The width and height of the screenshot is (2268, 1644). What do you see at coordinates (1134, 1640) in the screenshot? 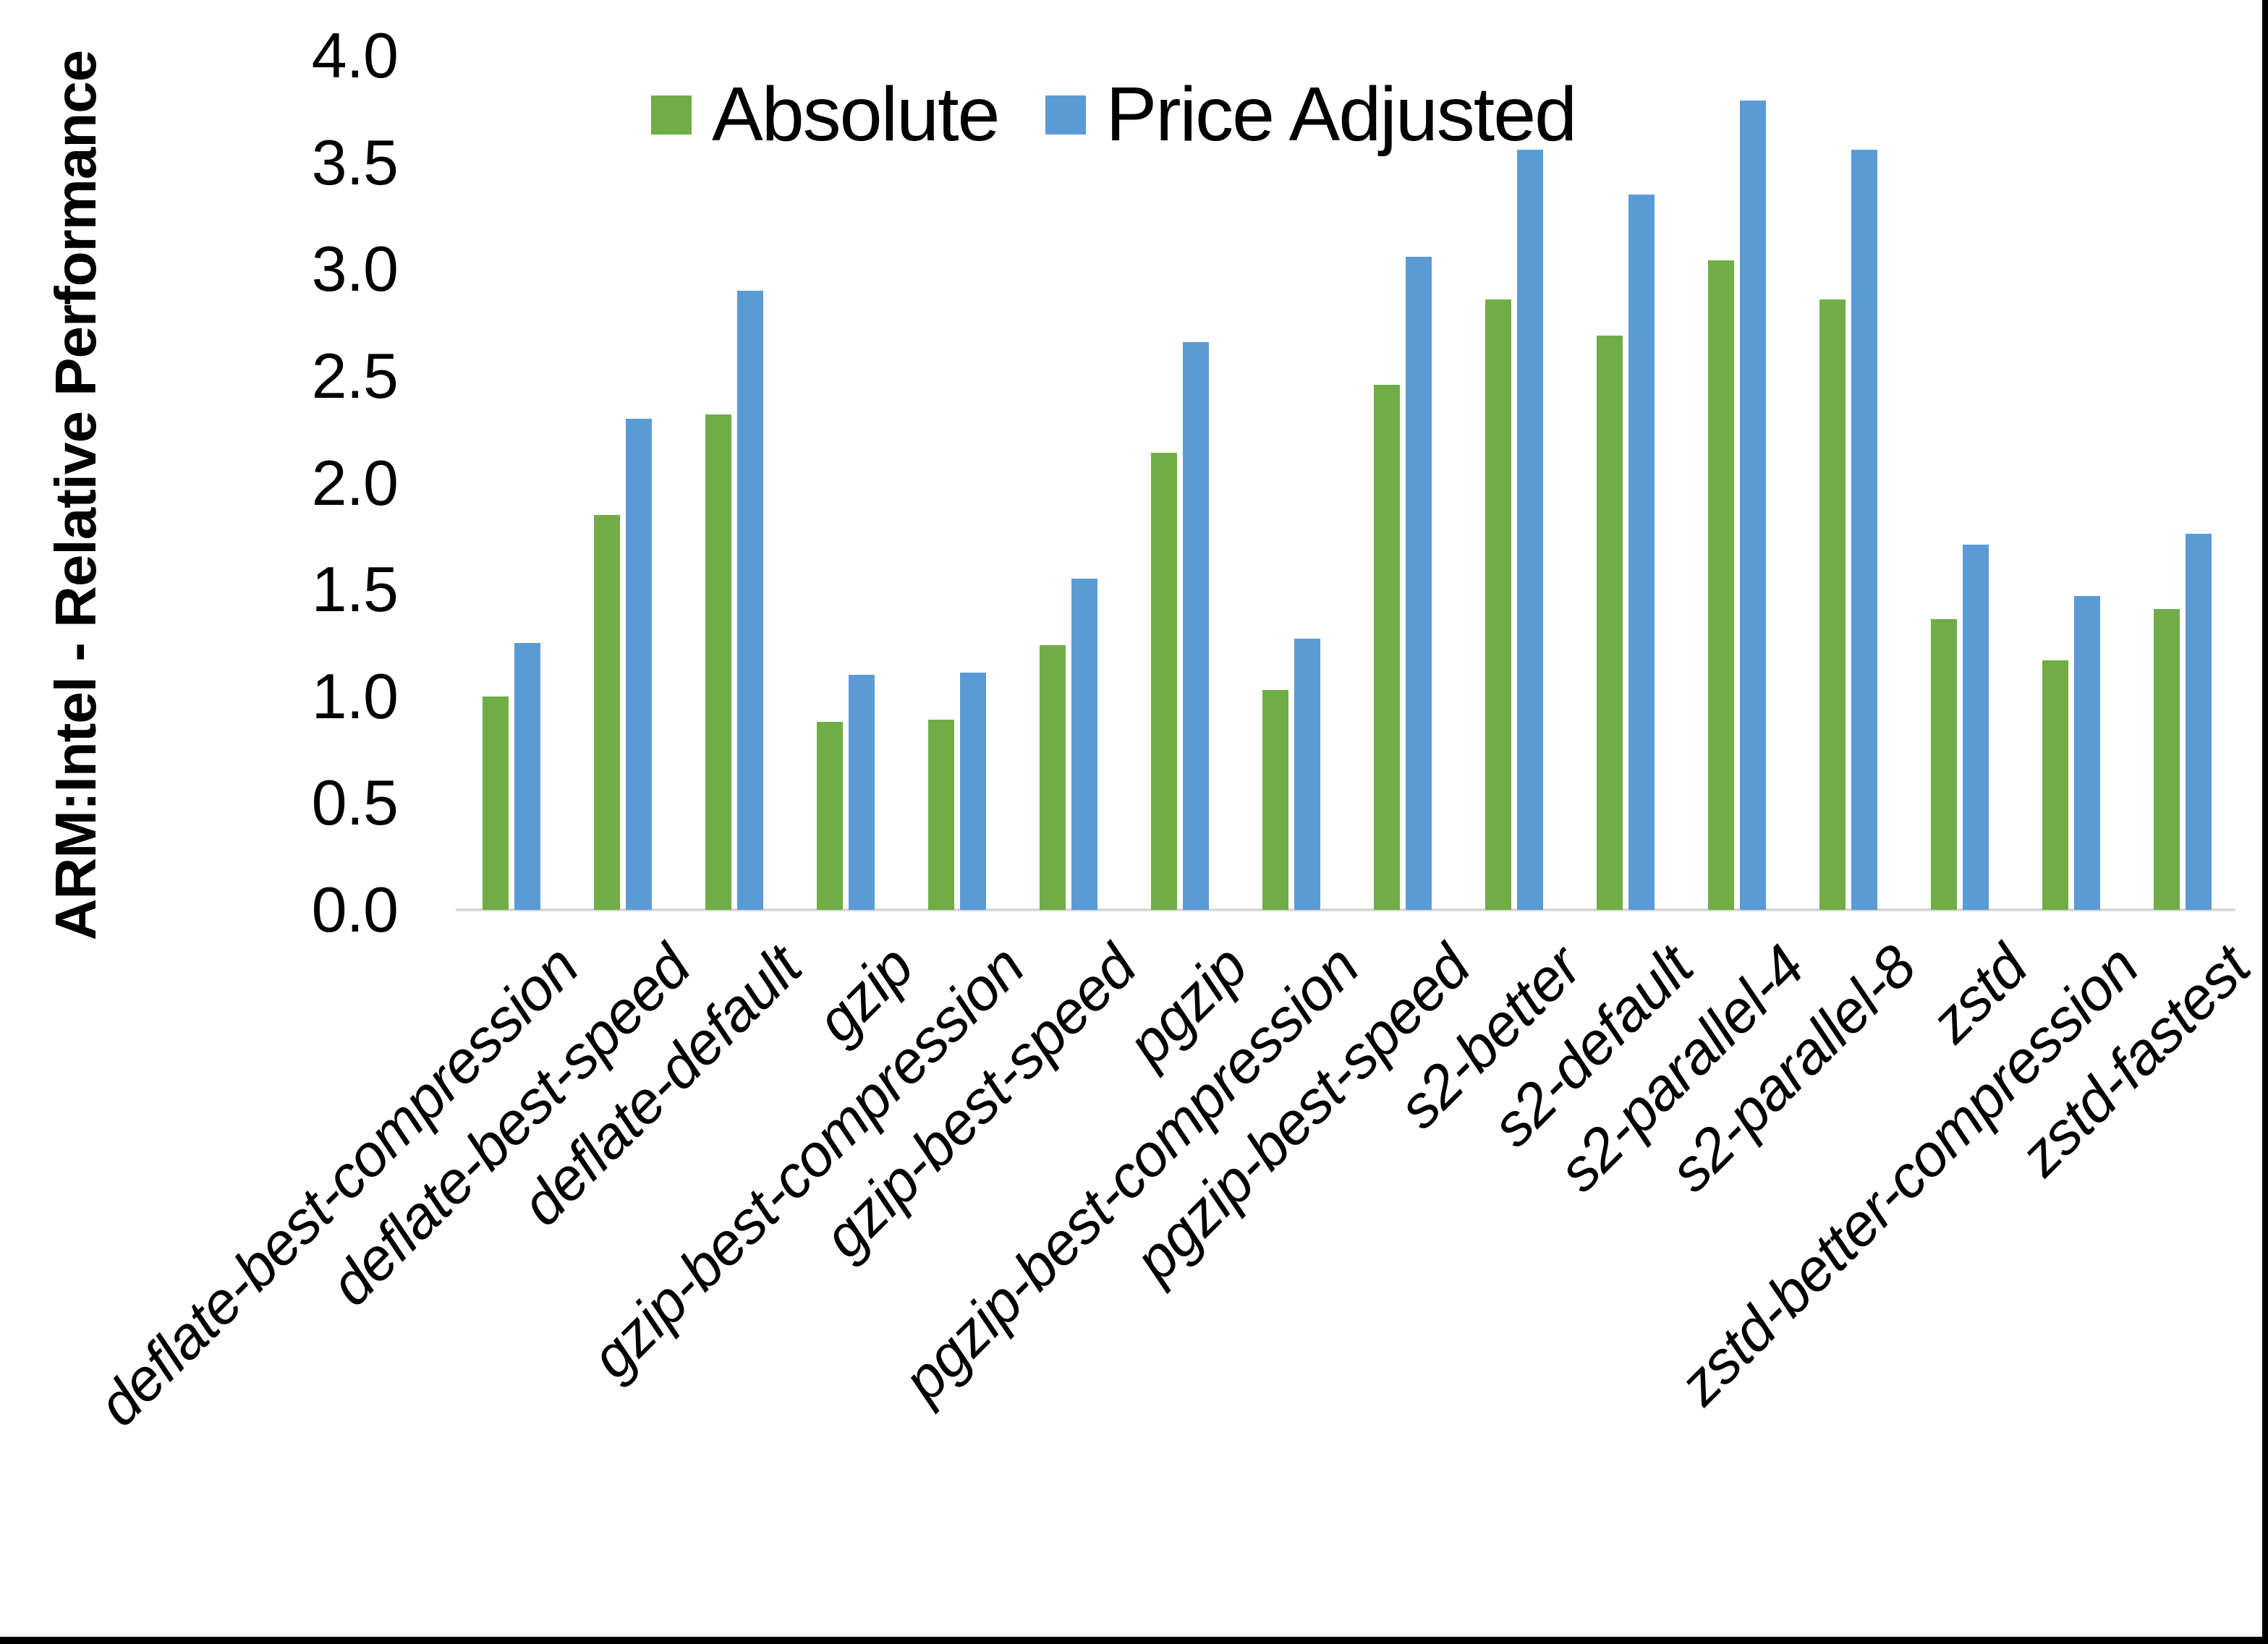
I see `window-bottom-border` at bounding box center [1134, 1640].